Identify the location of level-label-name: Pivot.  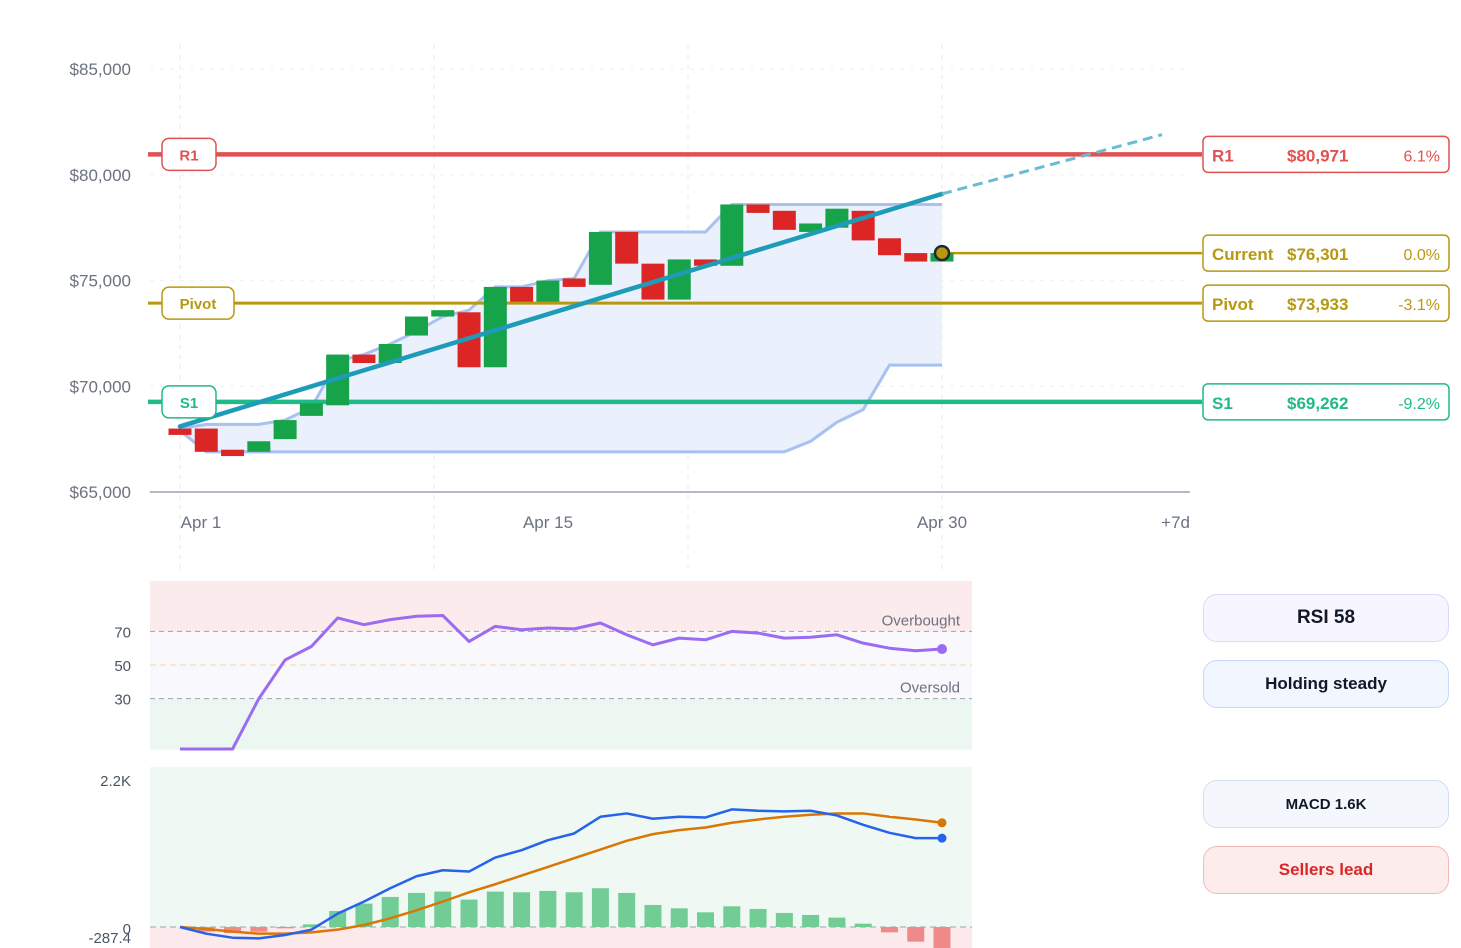
(1233, 304).